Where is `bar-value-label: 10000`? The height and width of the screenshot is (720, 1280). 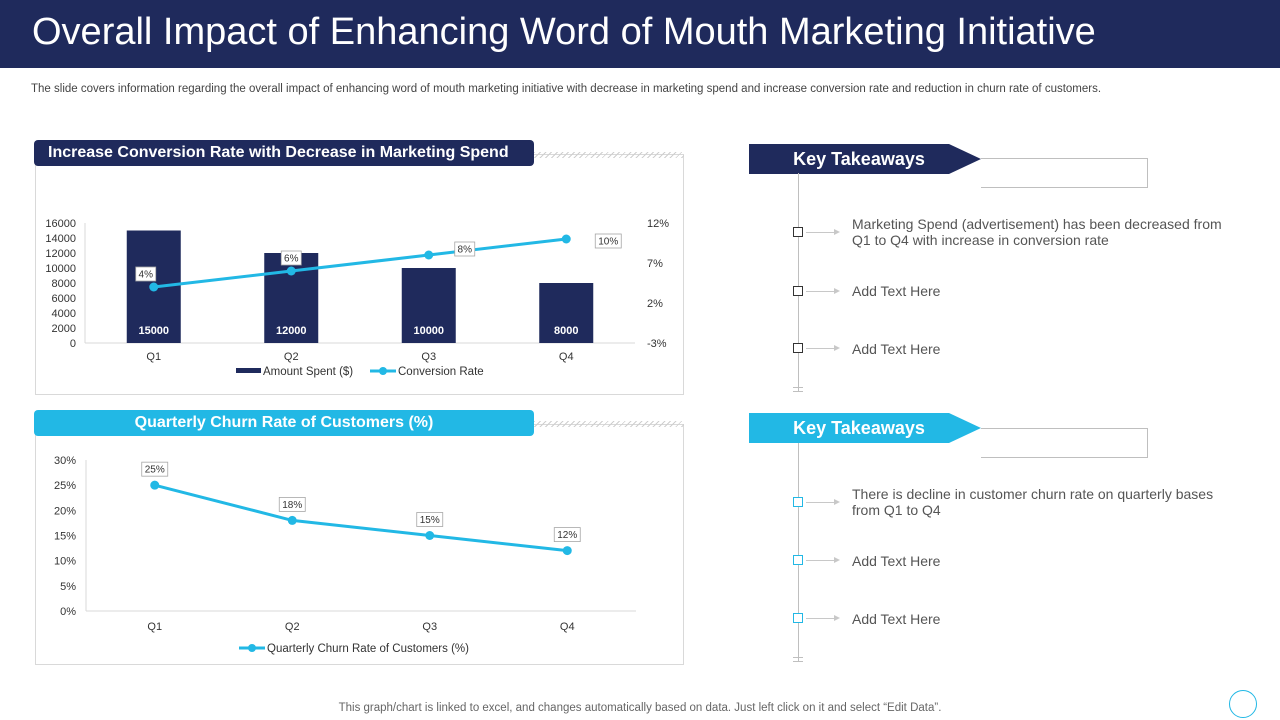
bar-value-label: 10000 is located at coordinates (428, 331).